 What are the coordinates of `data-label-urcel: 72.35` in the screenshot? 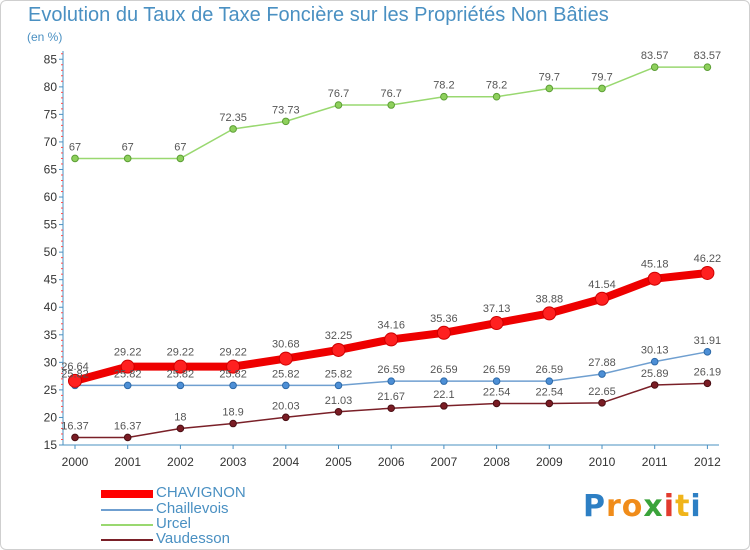 It's located at (233, 118).